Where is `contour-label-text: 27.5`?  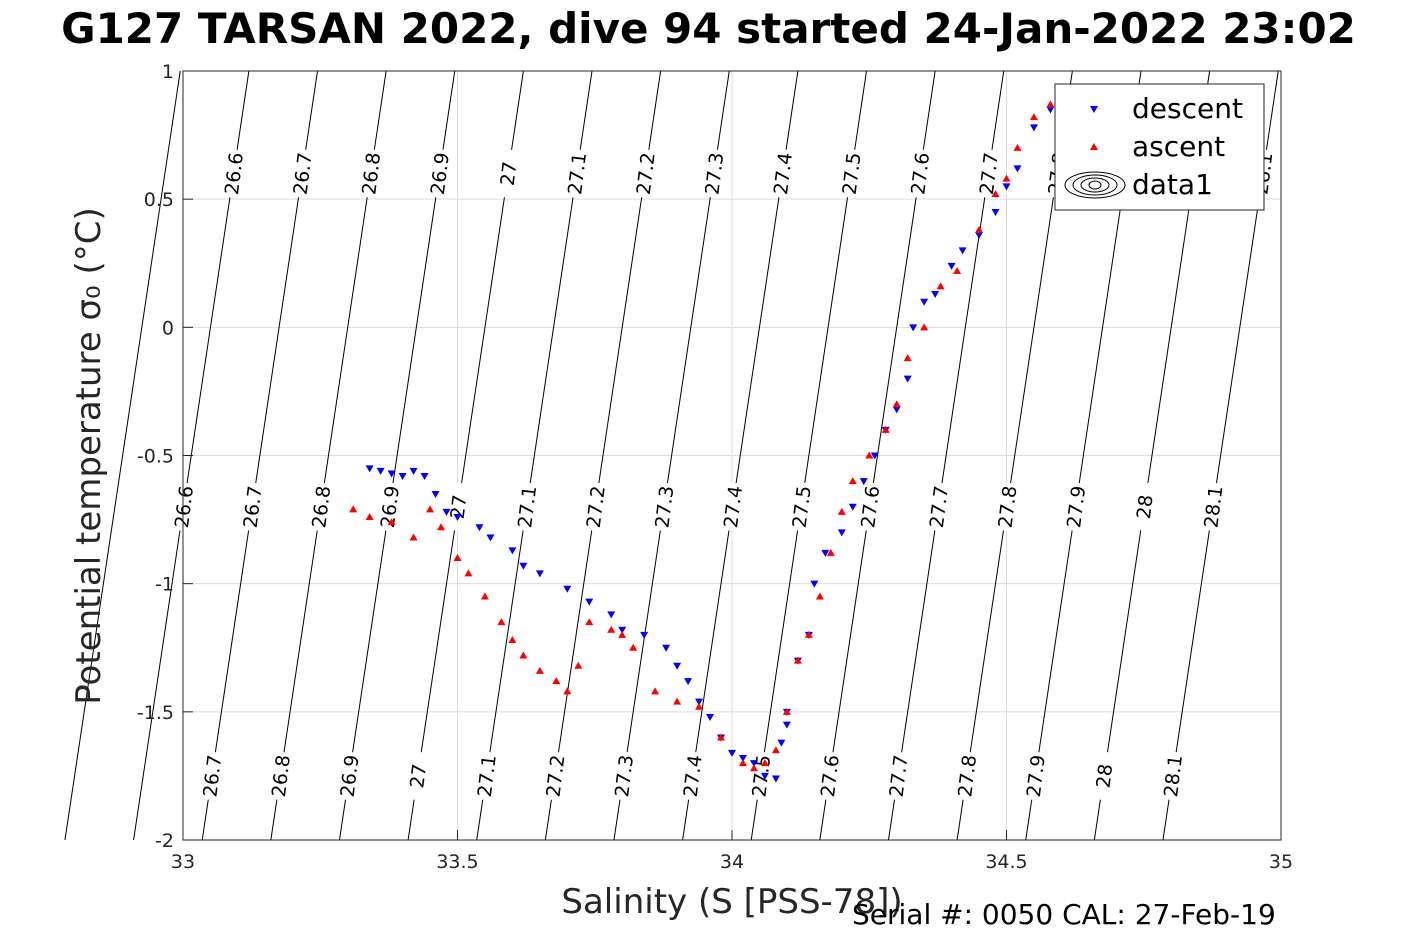
contour-label-text: 27.5 is located at coordinates (852, 173).